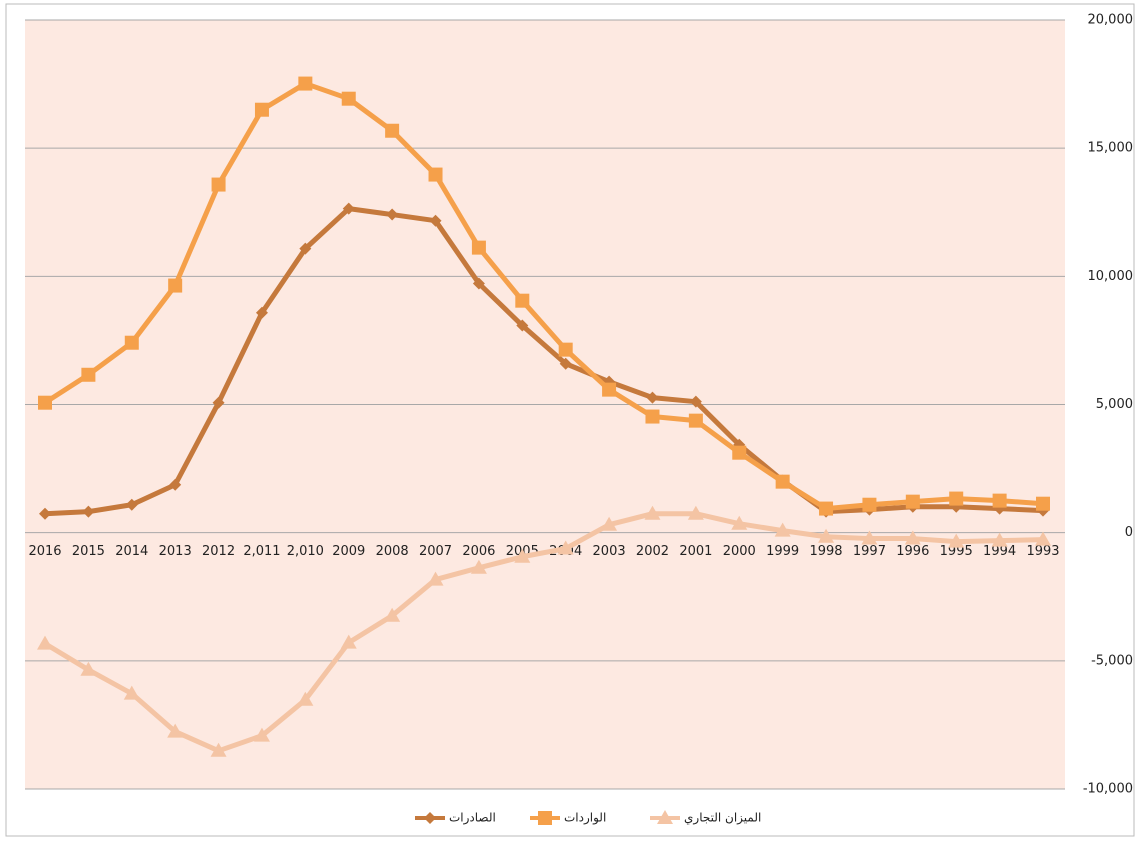  I want to click on legend-label: الميزان التجاري, so click(722, 818).